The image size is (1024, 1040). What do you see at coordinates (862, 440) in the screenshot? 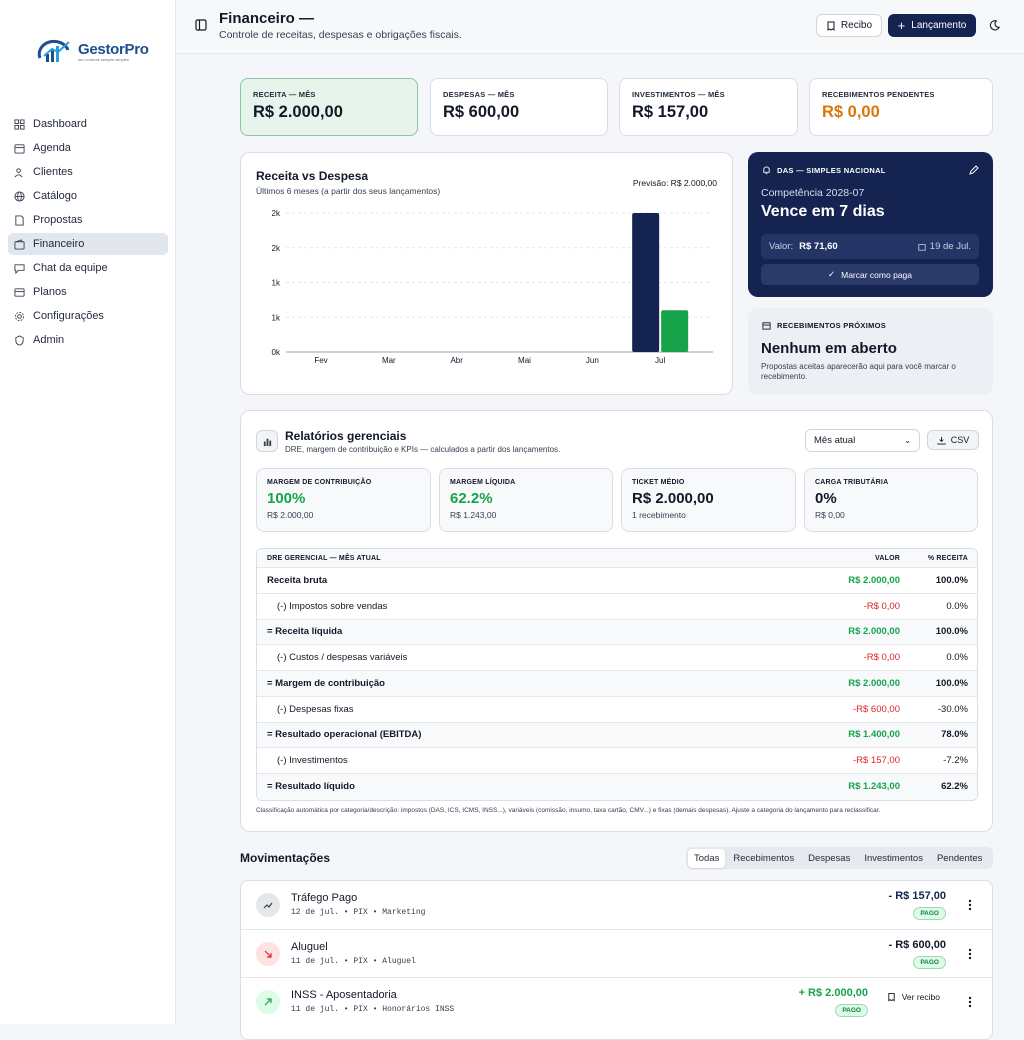
I see `period-select: Mês atual ⌄` at bounding box center [862, 440].